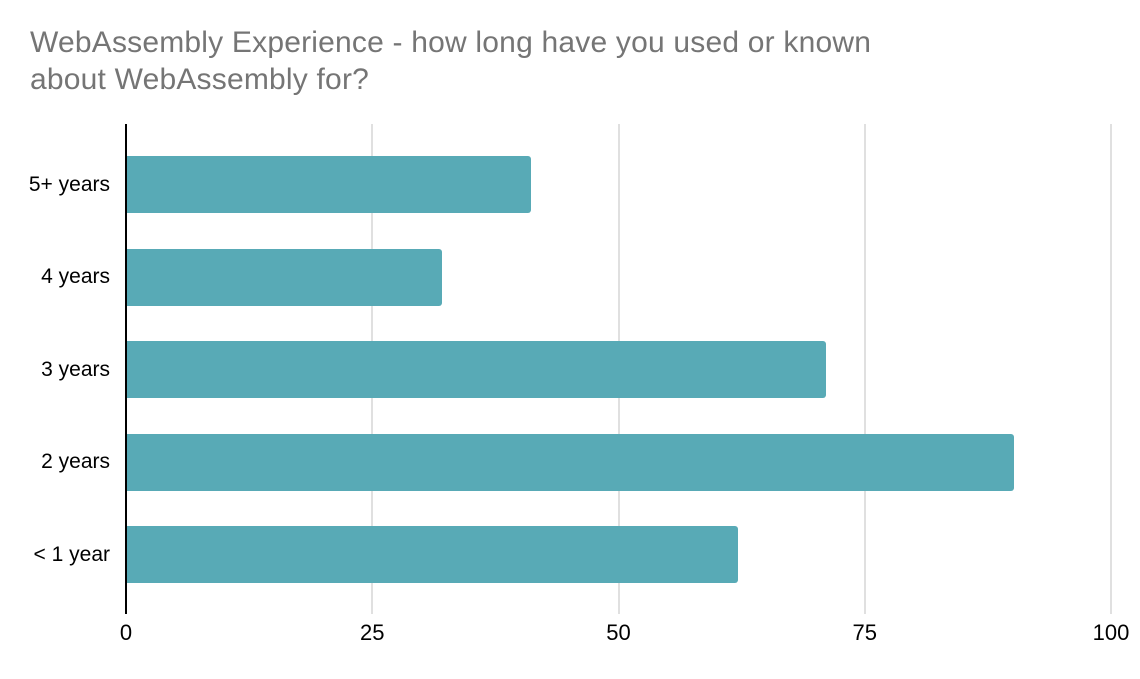 The width and height of the screenshot is (1140, 679). I want to click on chart-title-line2: about WebAssembly for?, so click(200, 79).